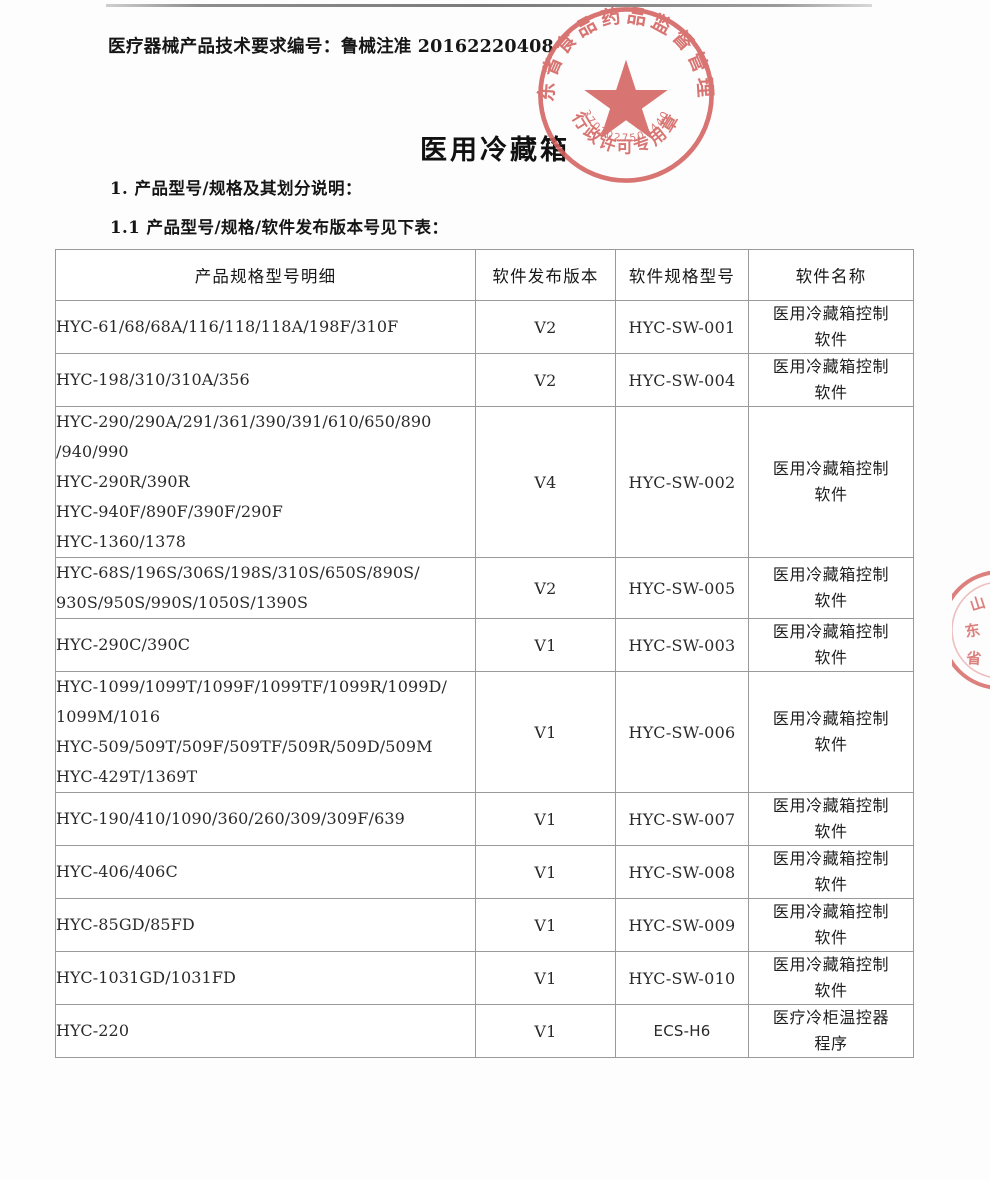 This screenshot has width=990, height=1180. Describe the element at coordinates (682, 1031) in the screenshot. I see `cell-sw-model: ECS-H6` at that location.